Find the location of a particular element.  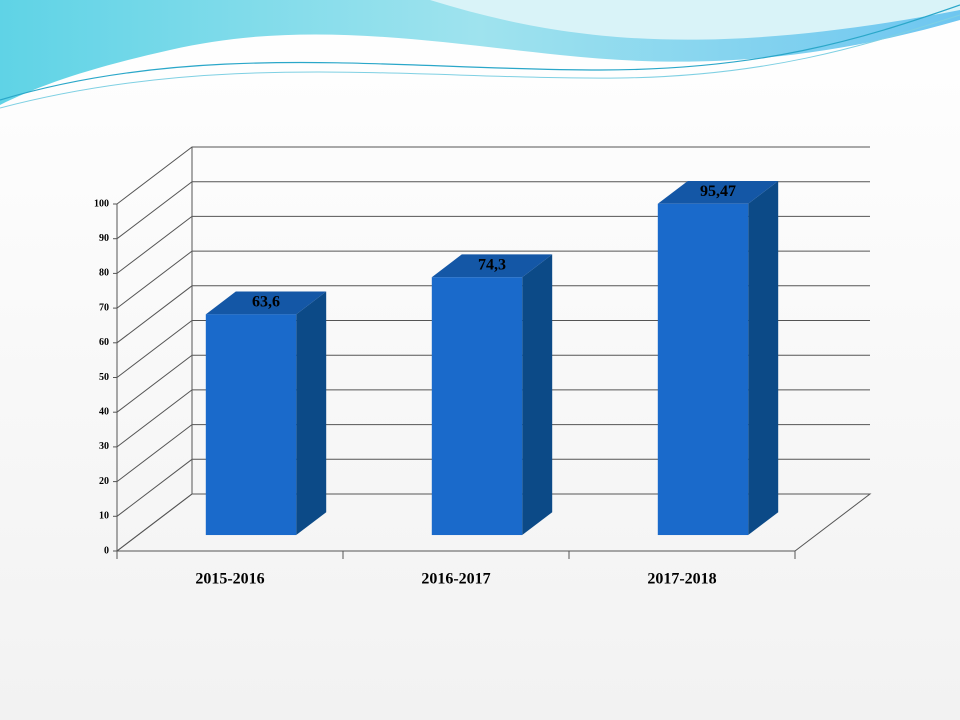

y-tick-label: 70 is located at coordinates (104, 307).